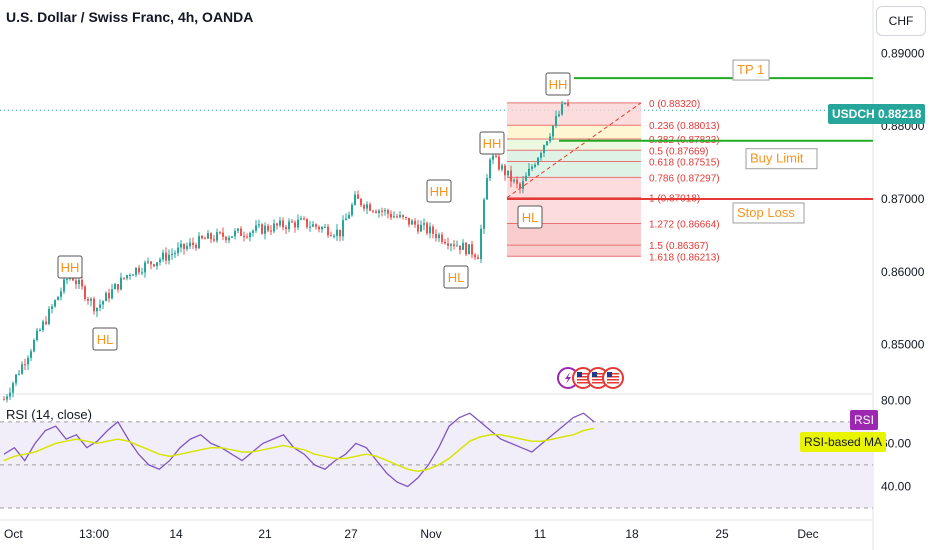 Image resolution: width=932 pixels, height=550 pixels. I want to click on rsi-tick-label: 40.00, so click(896, 486).